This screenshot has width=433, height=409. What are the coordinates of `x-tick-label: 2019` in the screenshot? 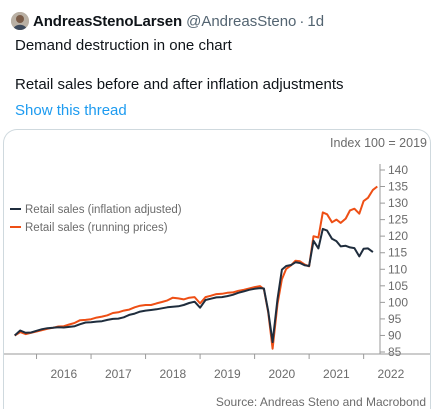 It's located at (227, 374).